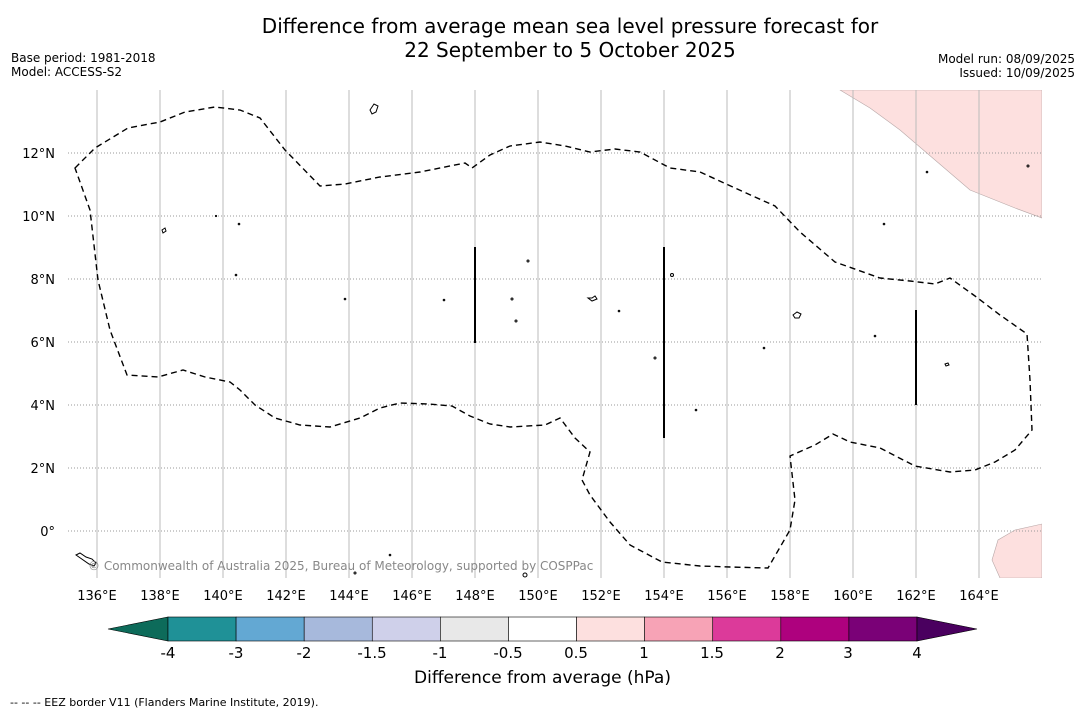 This screenshot has height=713, width=1085. What do you see at coordinates (664, 596) in the screenshot?
I see `lon-label: 154°E` at bounding box center [664, 596].